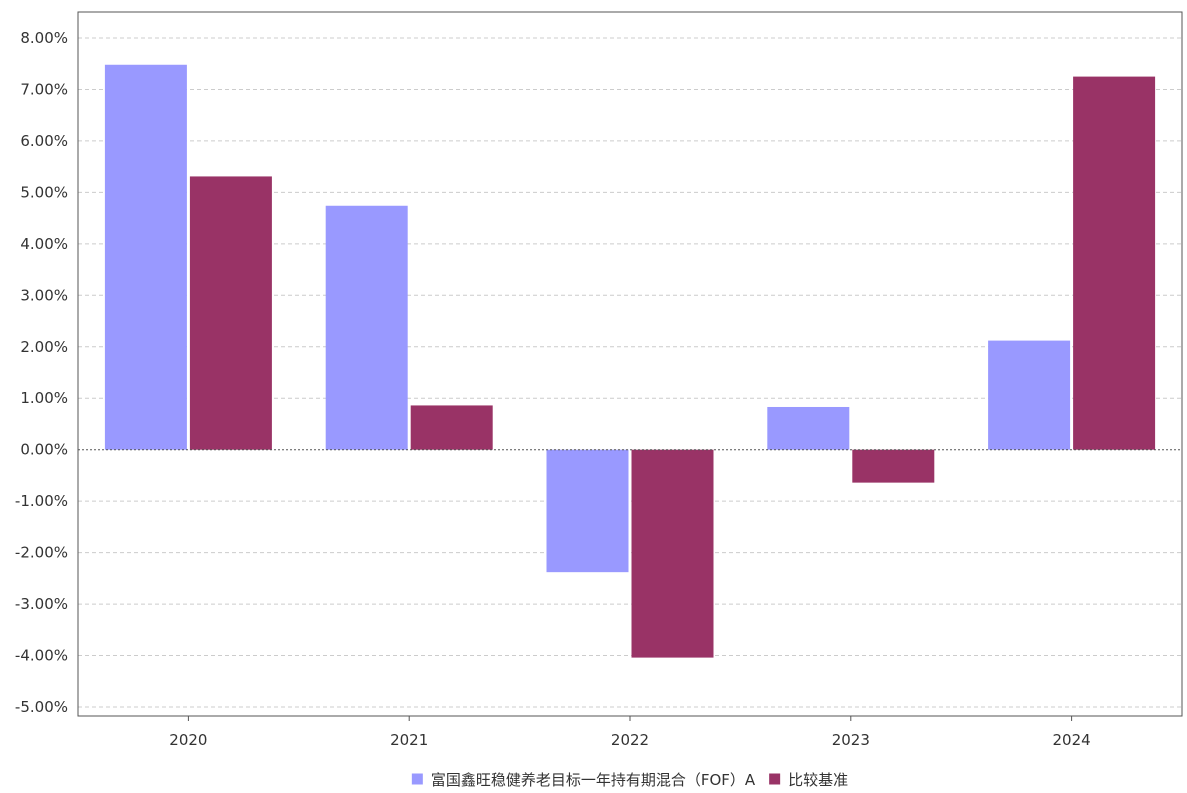  Describe the element at coordinates (409, 740) in the screenshot. I see `x-tick-label: 2021` at that location.